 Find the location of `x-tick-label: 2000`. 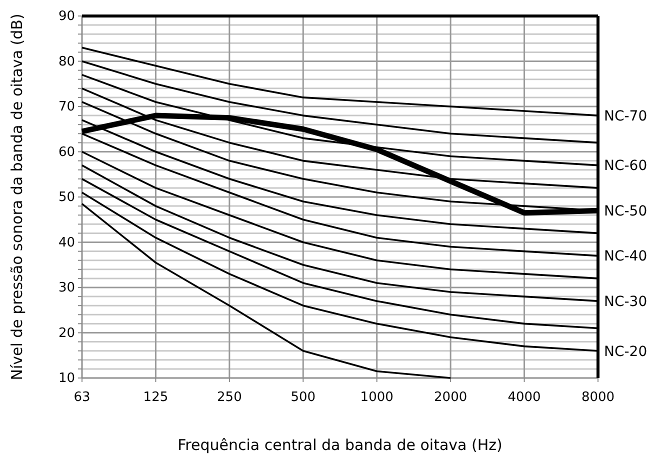

x-tick-label: 2000 is located at coordinates (451, 398).